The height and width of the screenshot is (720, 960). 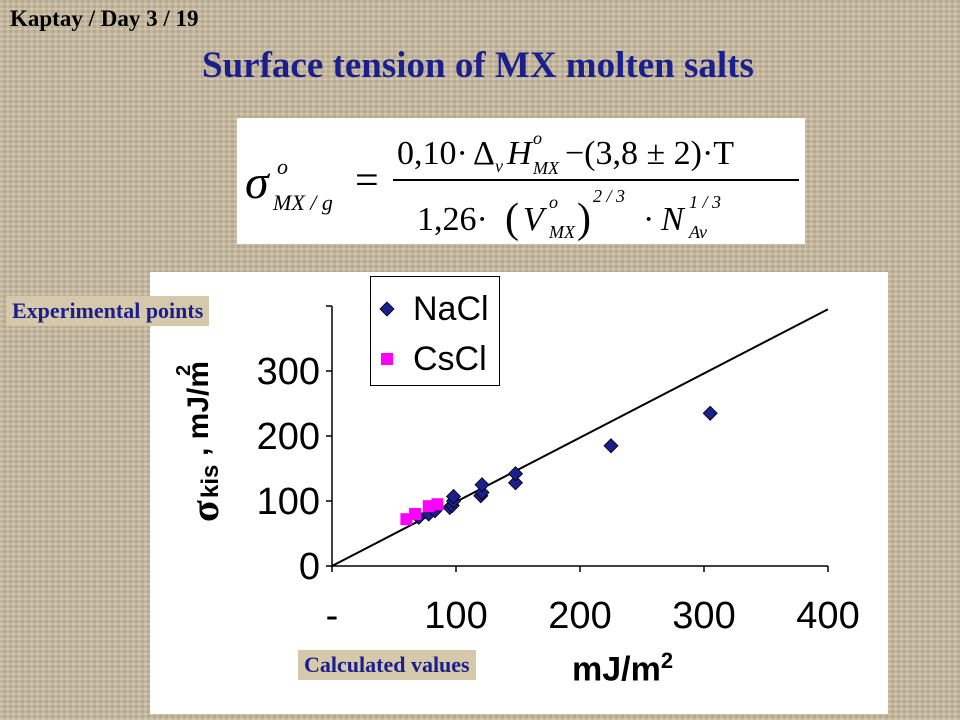 I want to click on numerator-H-sup: o, so click(x=537, y=138).